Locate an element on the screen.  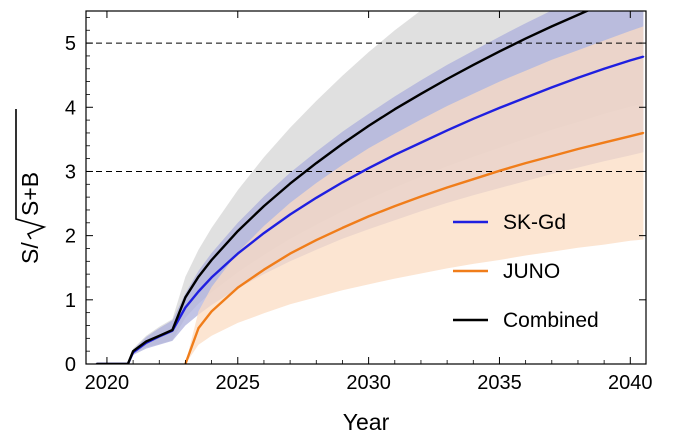
y-axis-radical-sign is located at coordinates (31, 174).